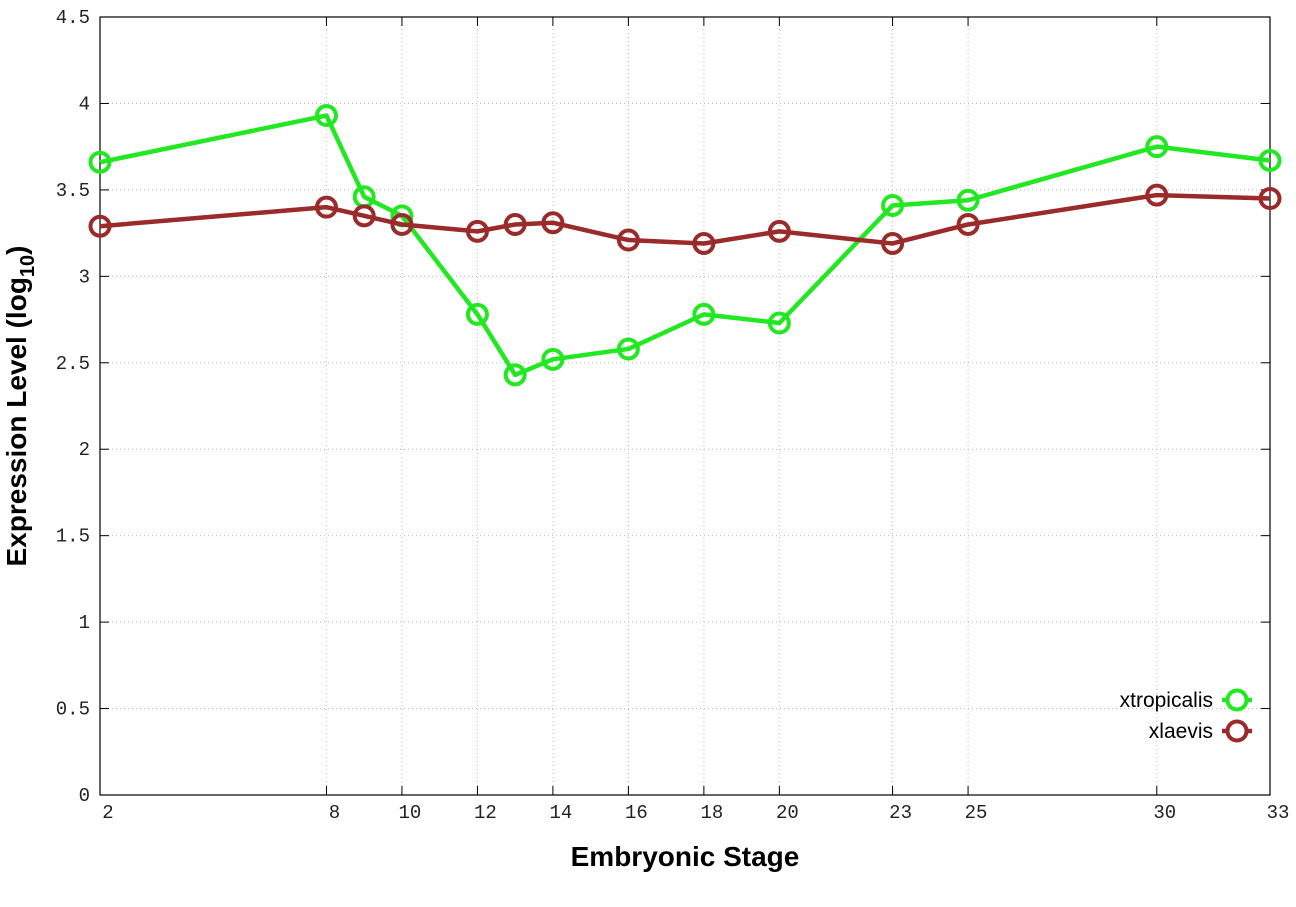 This screenshot has height=907, width=1296. I want to click on series-line, so click(685, 219).